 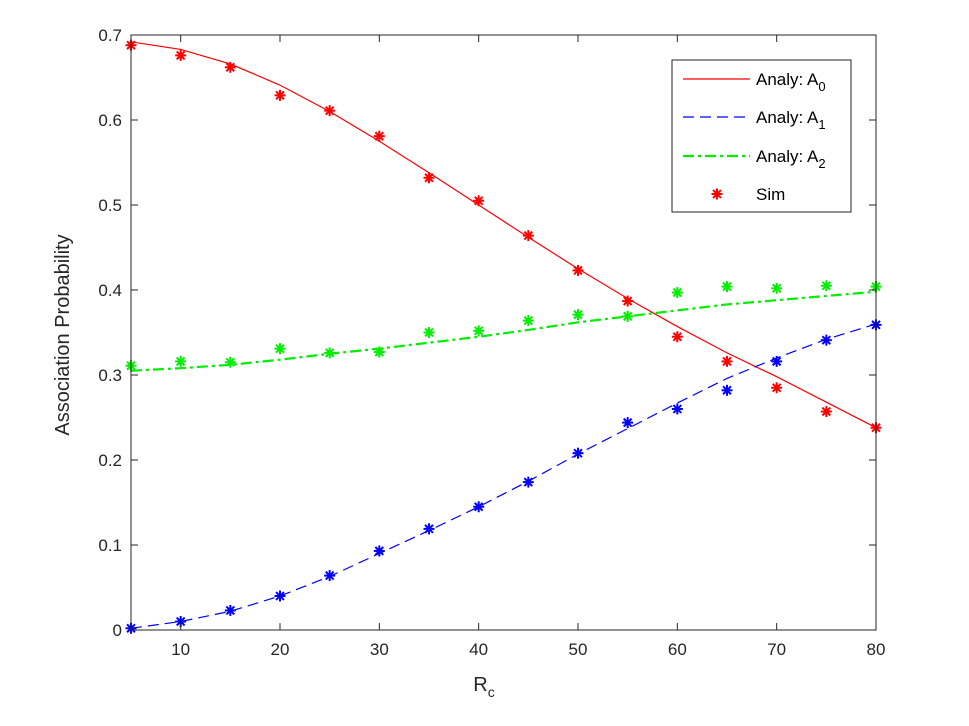 I want to click on legend-entry-2-label: Analy: A, so click(x=787, y=156).